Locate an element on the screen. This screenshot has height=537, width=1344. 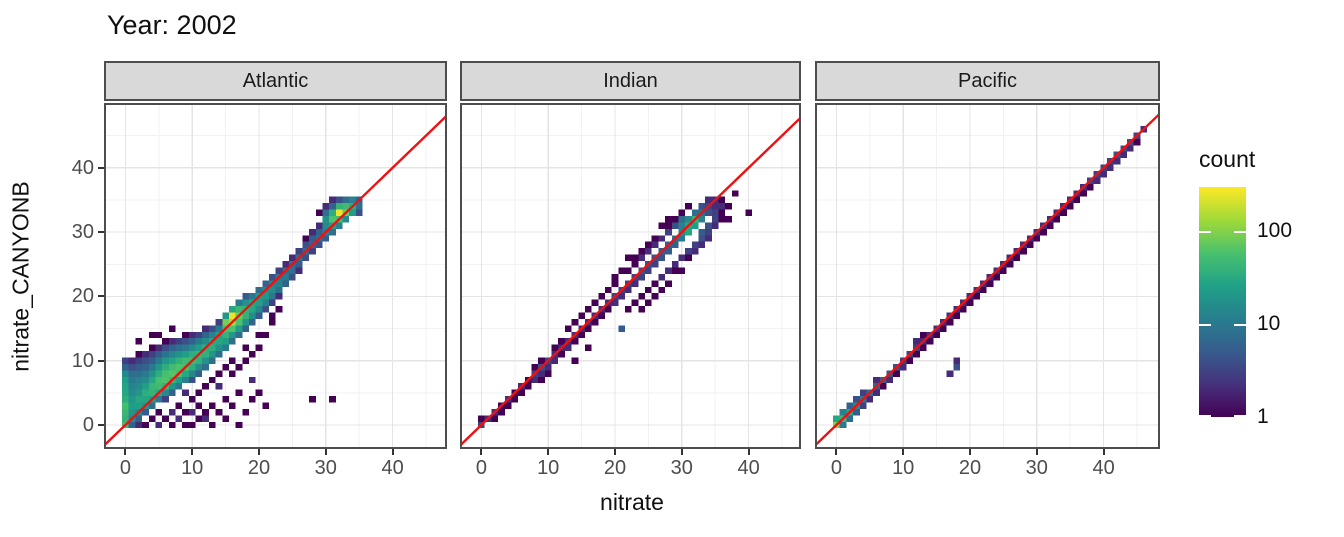
facet-strip: Atlantic is located at coordinates (275, 81).